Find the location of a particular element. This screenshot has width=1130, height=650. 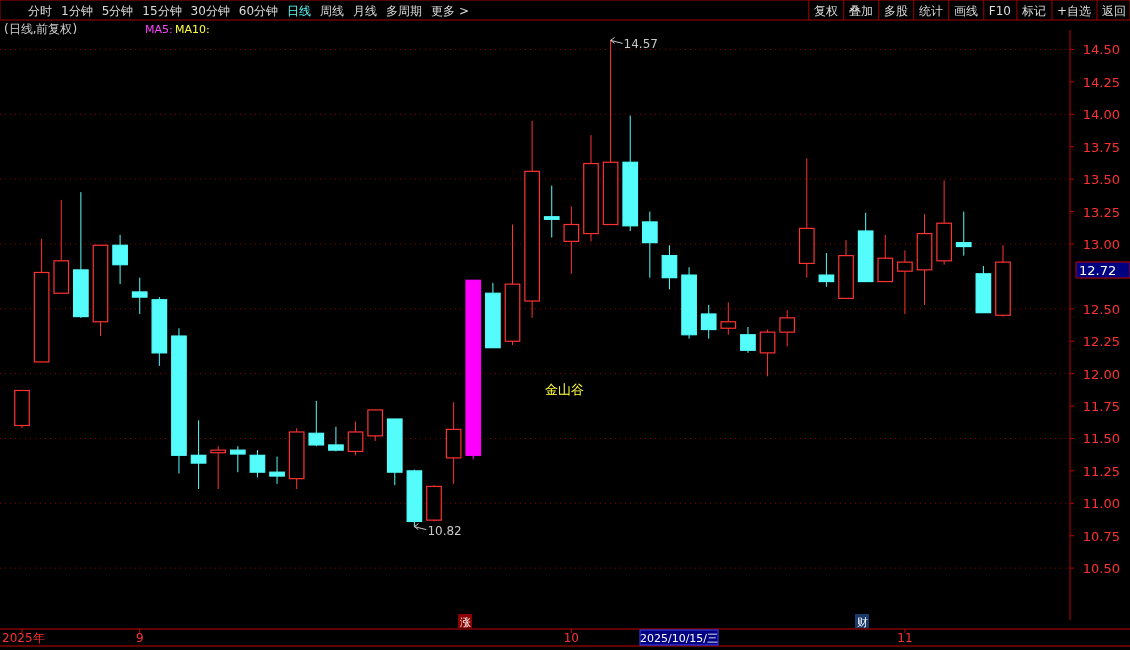

annotation: 涨 is located at coordinates (465, 622).